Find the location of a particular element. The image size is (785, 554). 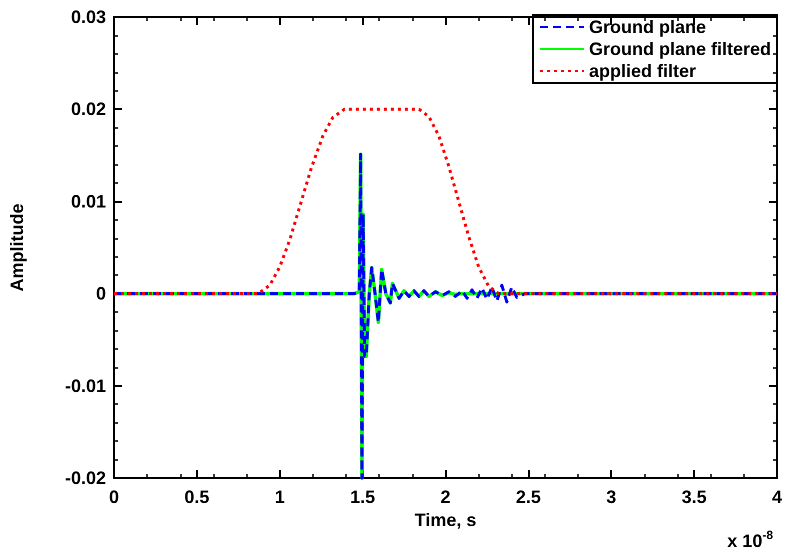

x-tick-label: 1 is located at coordinates (279, 497).